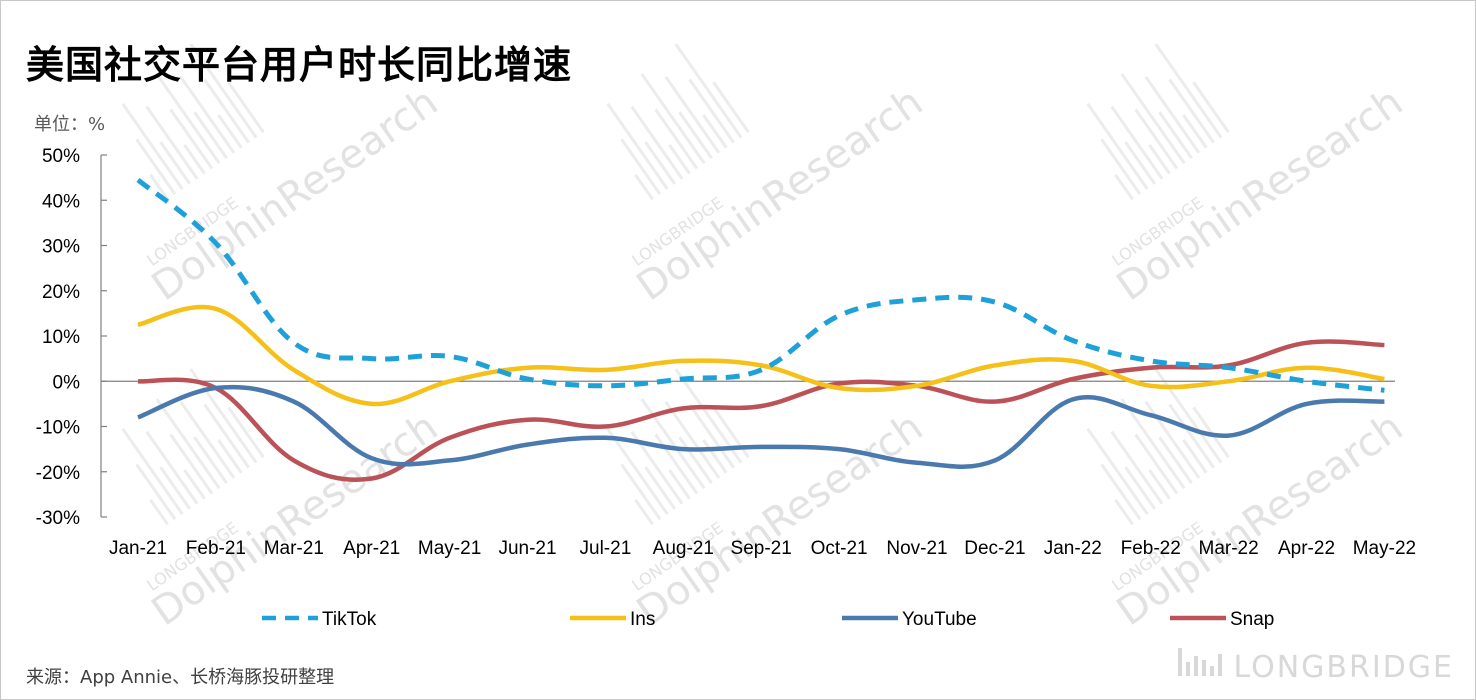  I want to click on x-tick-label: May-21, so click(449, 548).